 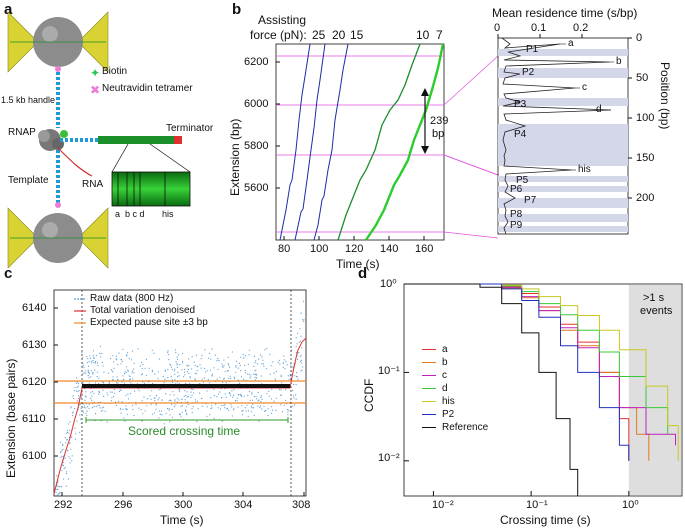 I want to click on series-c, so click(x=540, y=364).